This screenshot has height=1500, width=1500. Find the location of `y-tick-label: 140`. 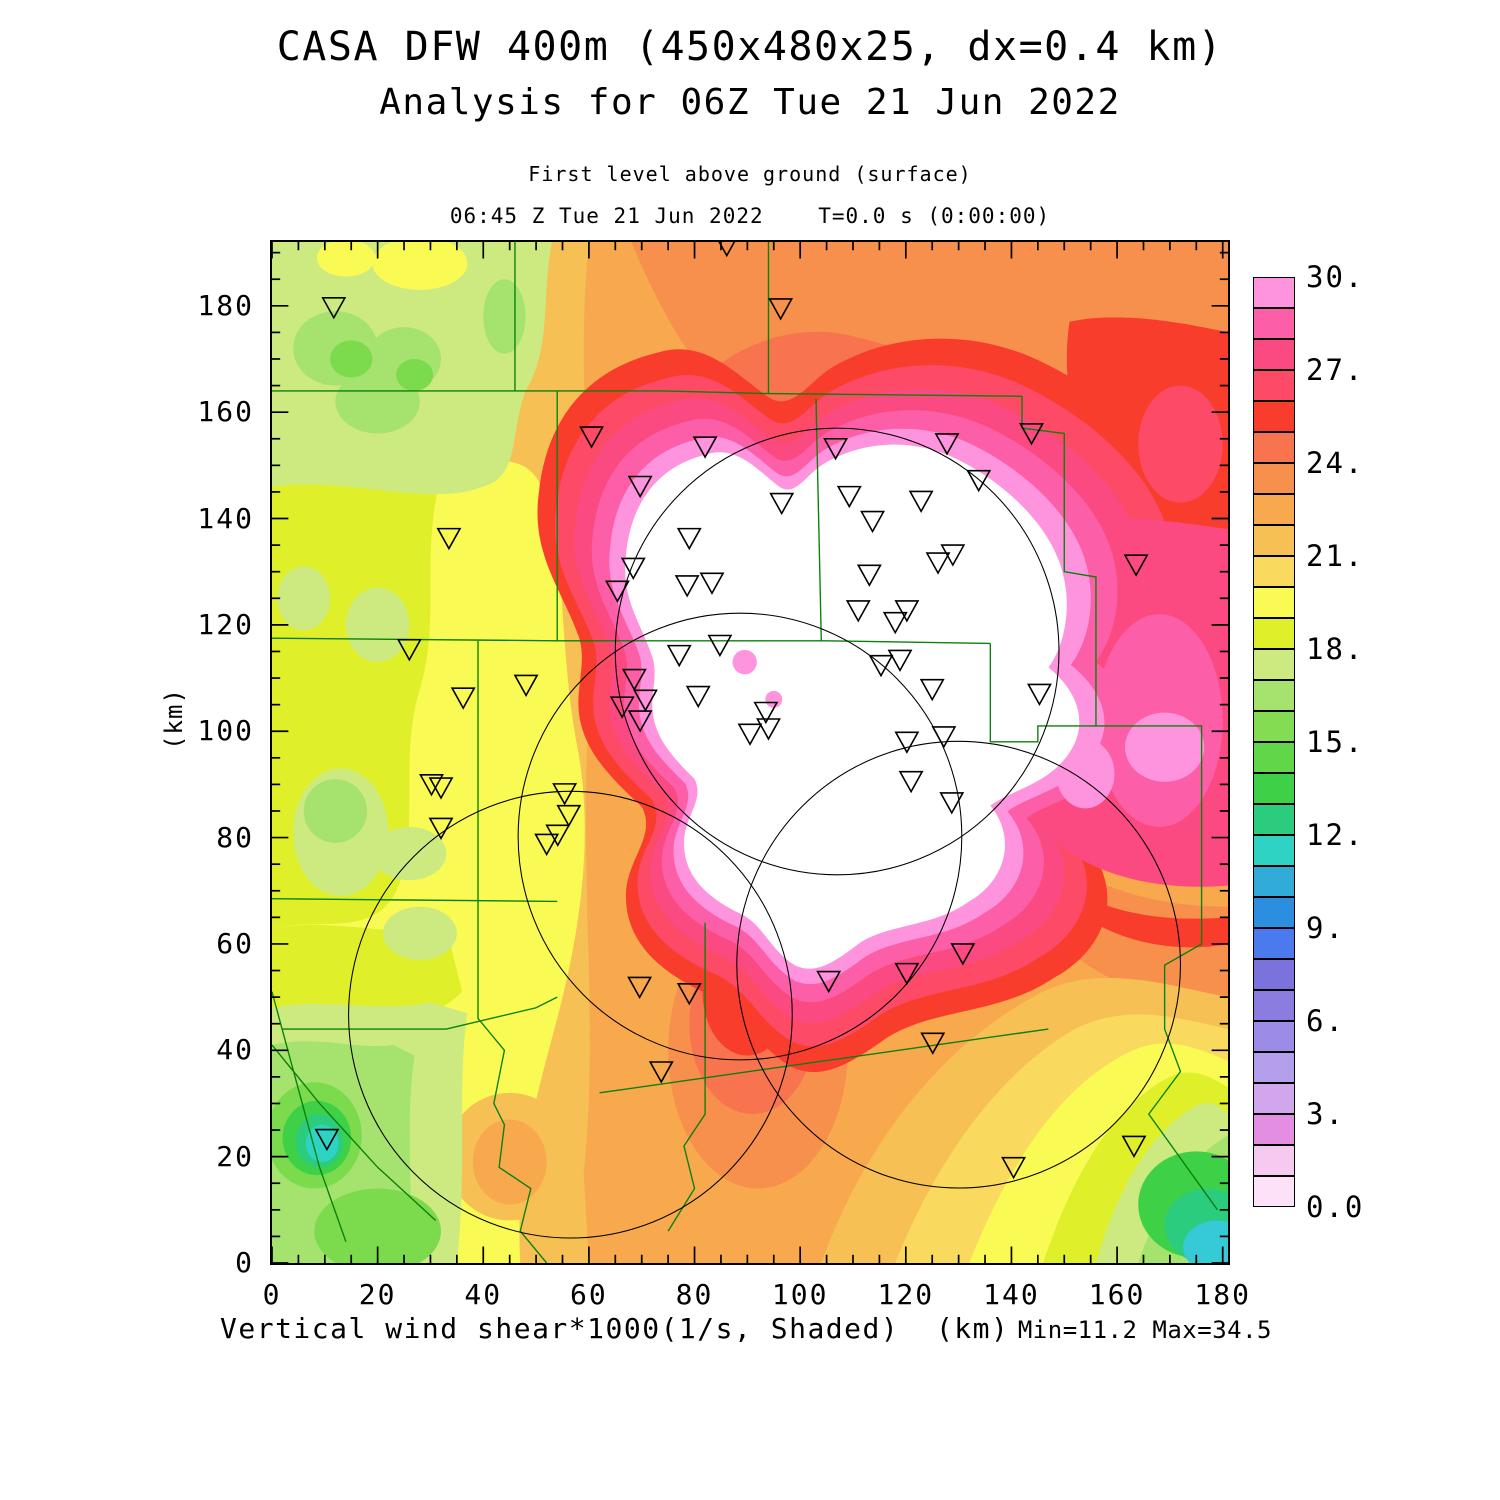

y-tick-label: 140 is located at coordinates (225, 518).